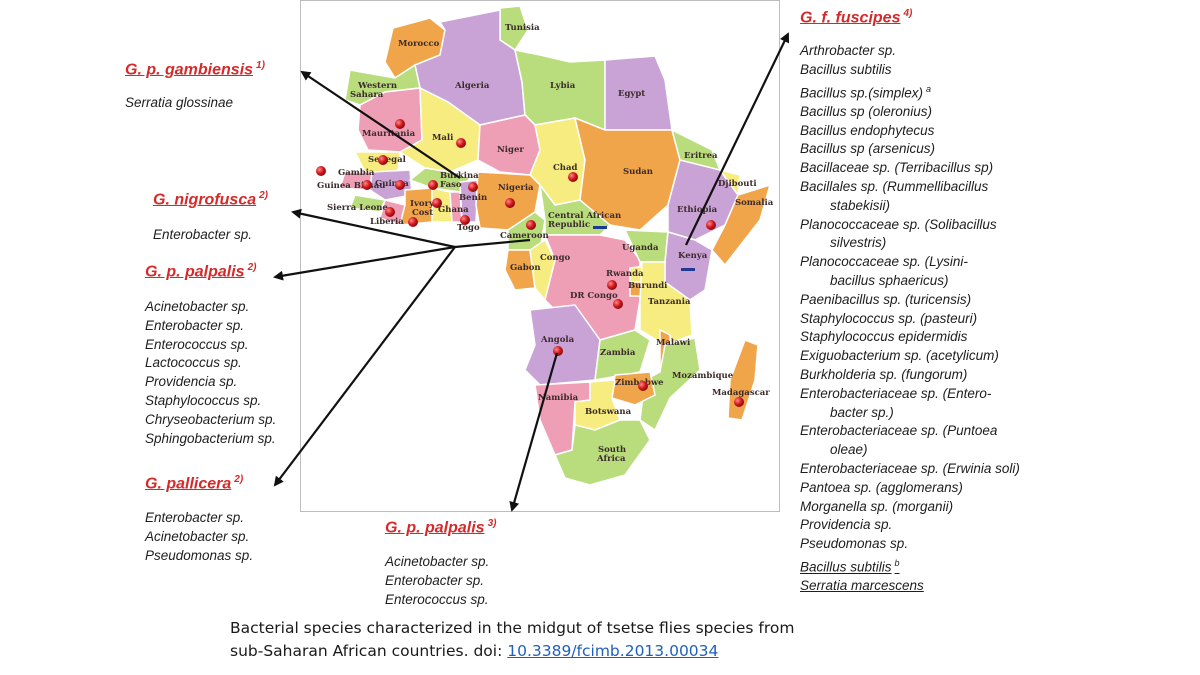  I want to click on bacteria-item: Enterococcus sp., so click(437, 599).